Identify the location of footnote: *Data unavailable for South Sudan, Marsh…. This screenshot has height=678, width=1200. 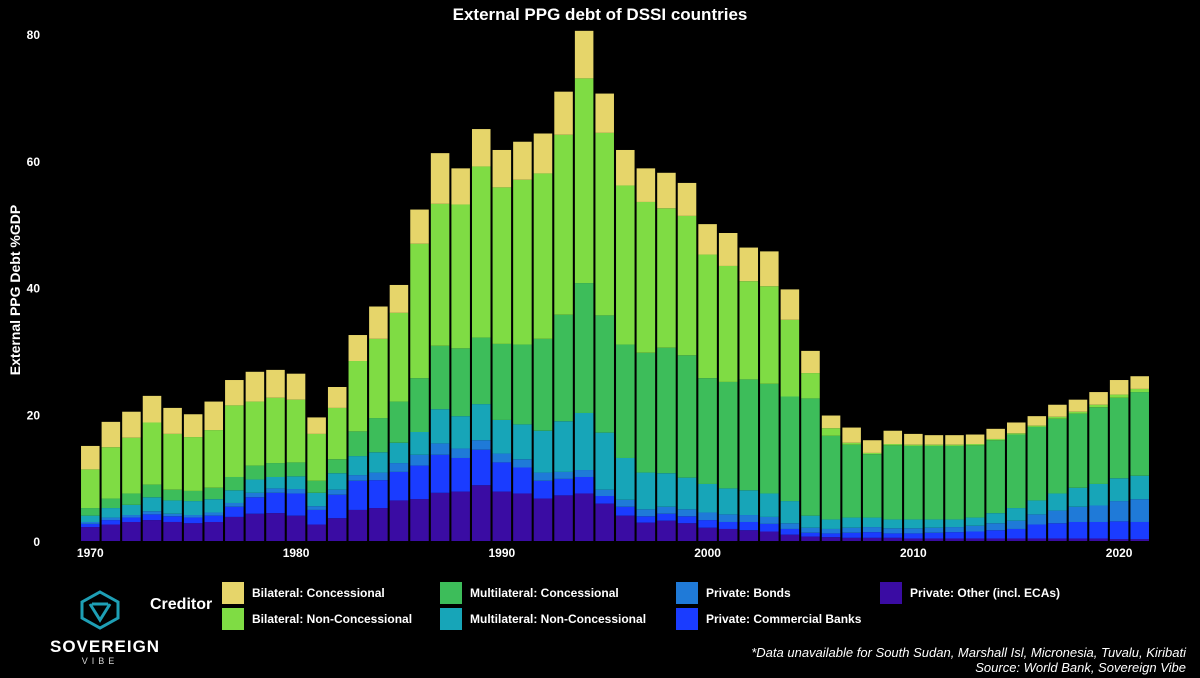
(968, 652).